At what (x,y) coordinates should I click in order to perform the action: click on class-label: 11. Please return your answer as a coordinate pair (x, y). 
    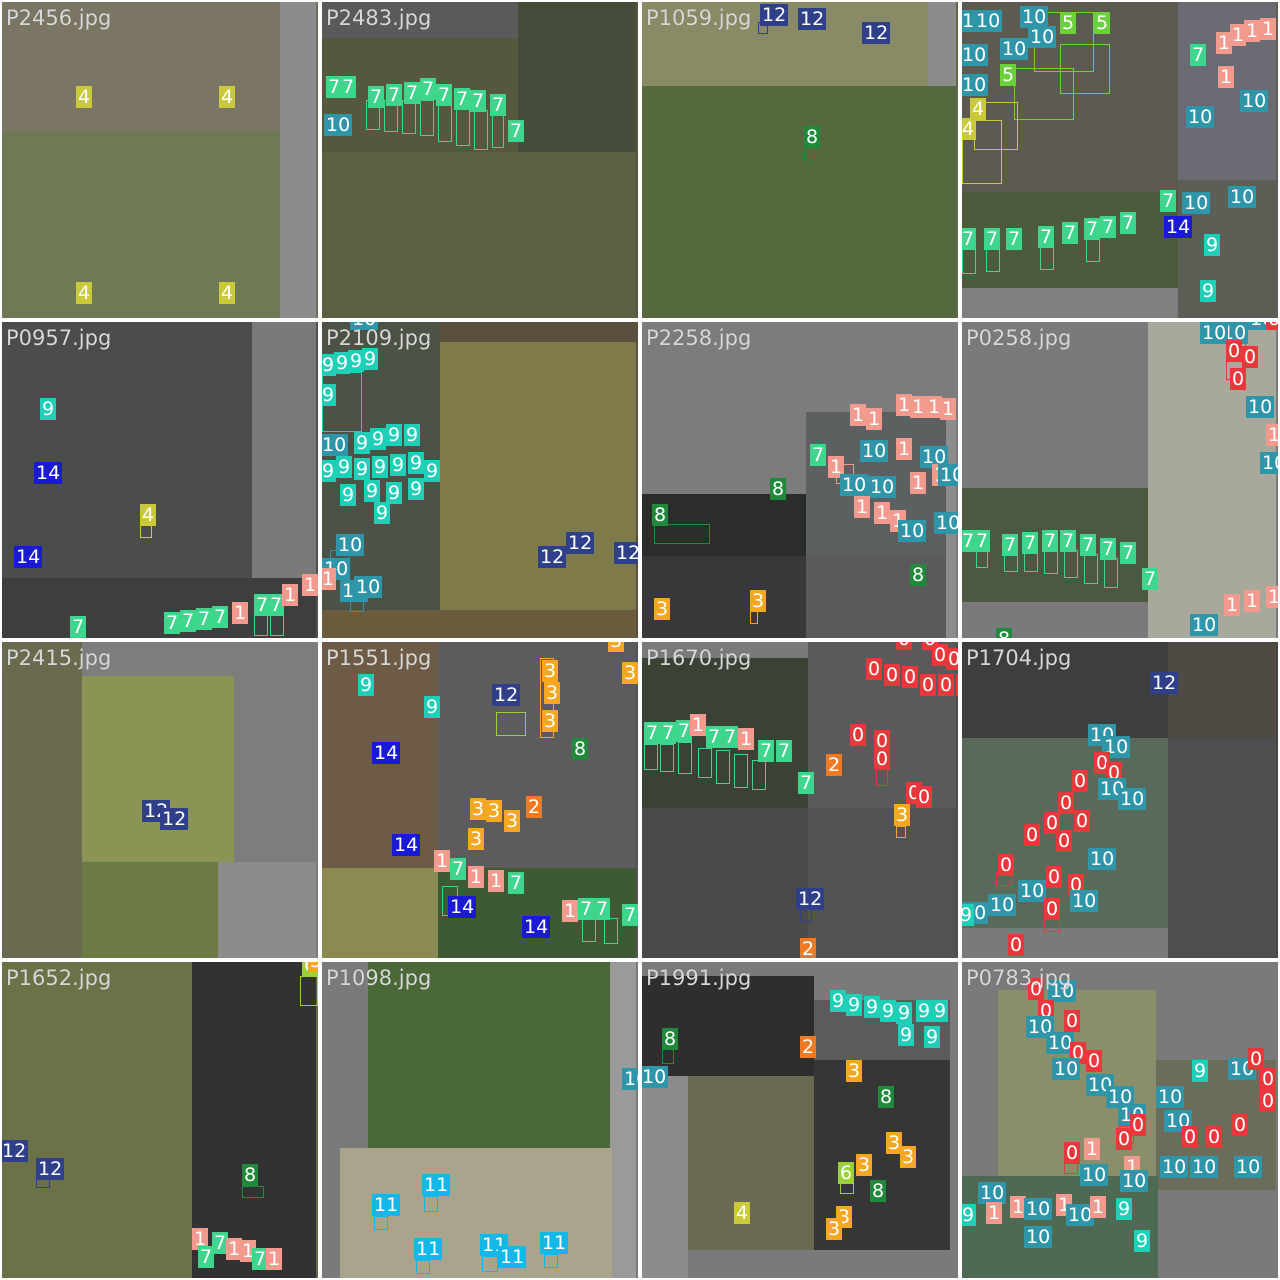
    Looking at the image, I should click on (512, 1257).